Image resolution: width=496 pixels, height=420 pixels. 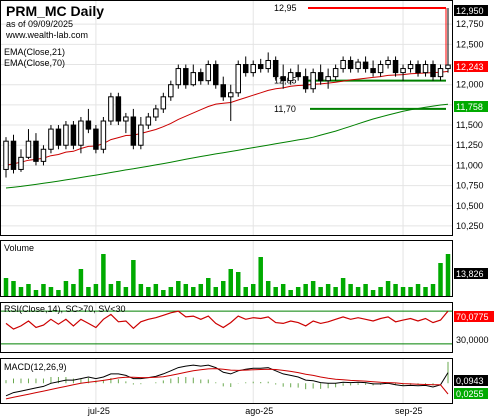 I want to click on volume-panel, so click(x=226, y=268).